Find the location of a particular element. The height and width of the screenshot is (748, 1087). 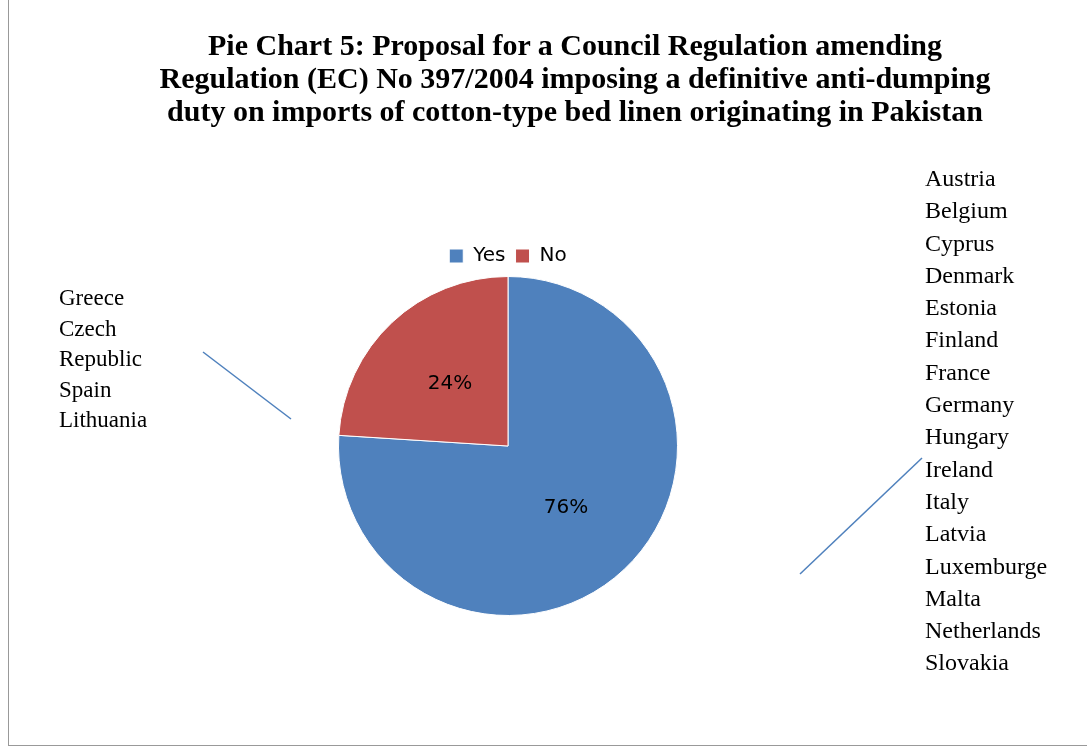

text: Greece Czech Republic Spain Lithuania is located at coordinates (103, 359).